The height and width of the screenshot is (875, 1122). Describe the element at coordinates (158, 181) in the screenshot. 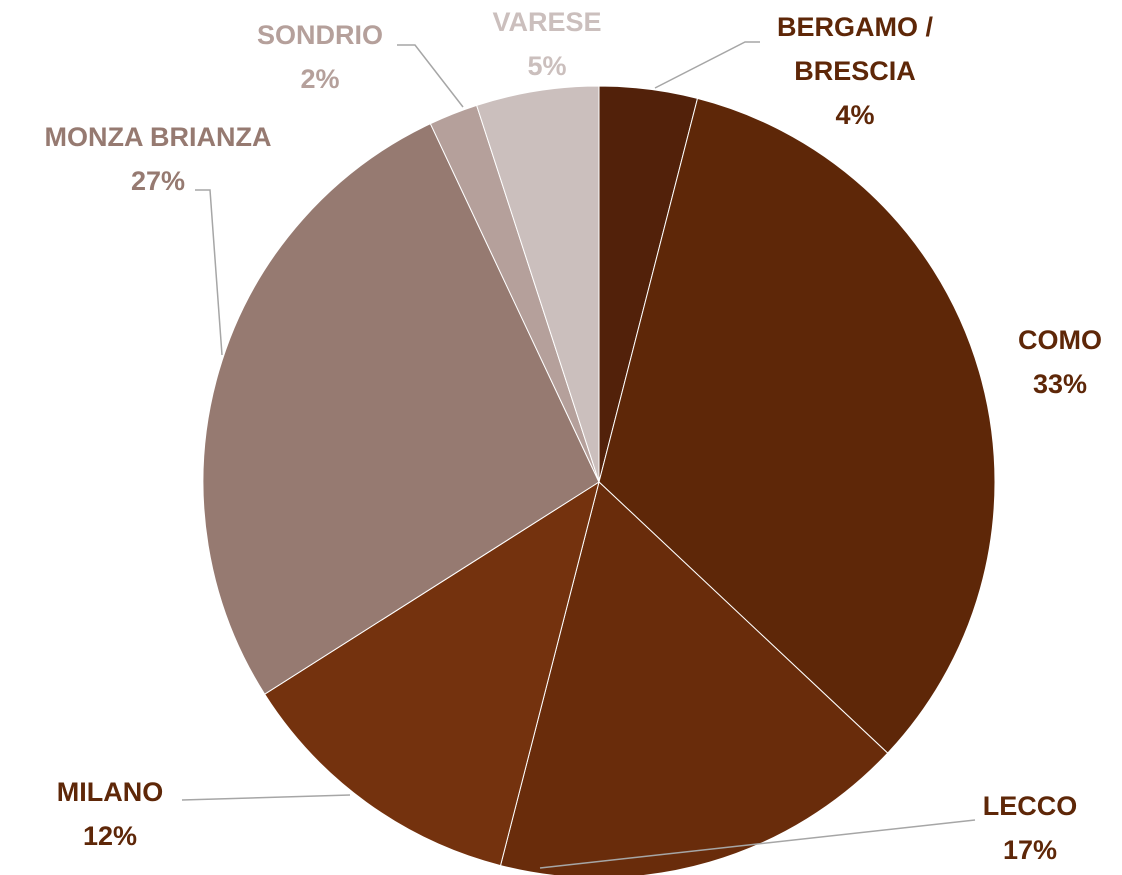

I see `value-label: 27%` at that location.